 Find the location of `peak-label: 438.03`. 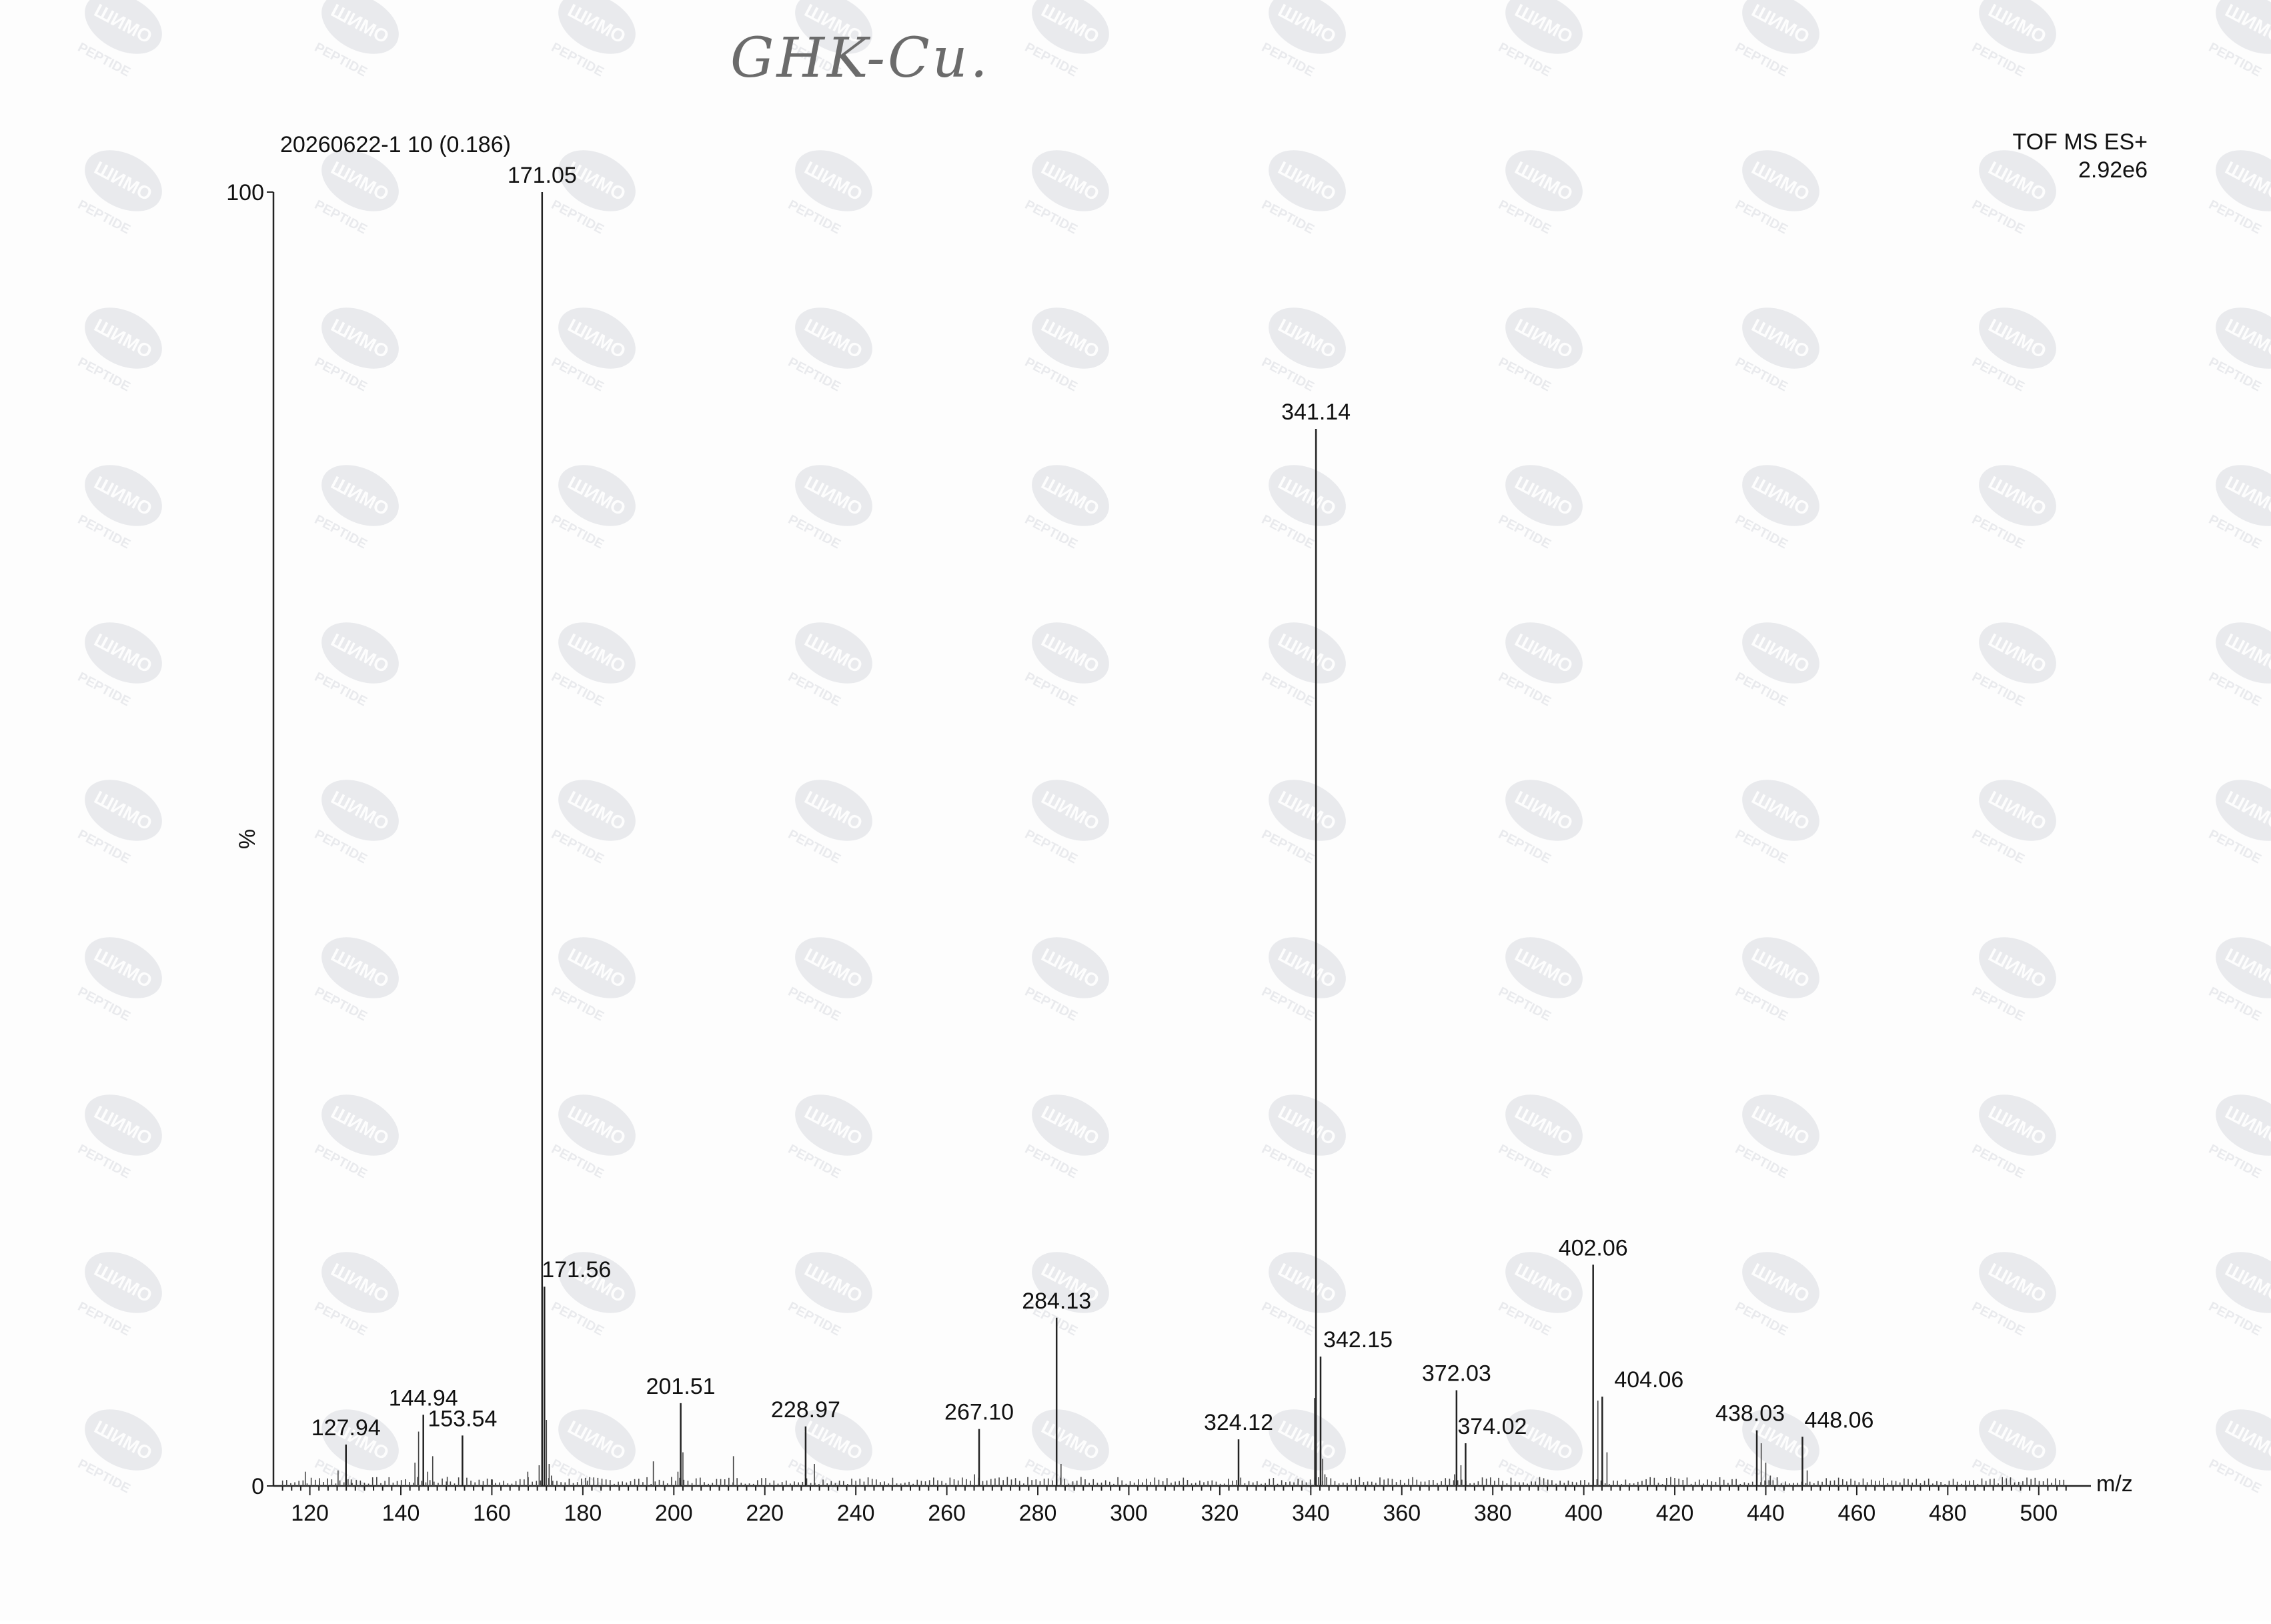

peak-label: 438.03 is located at coordinates (1750, 1414).